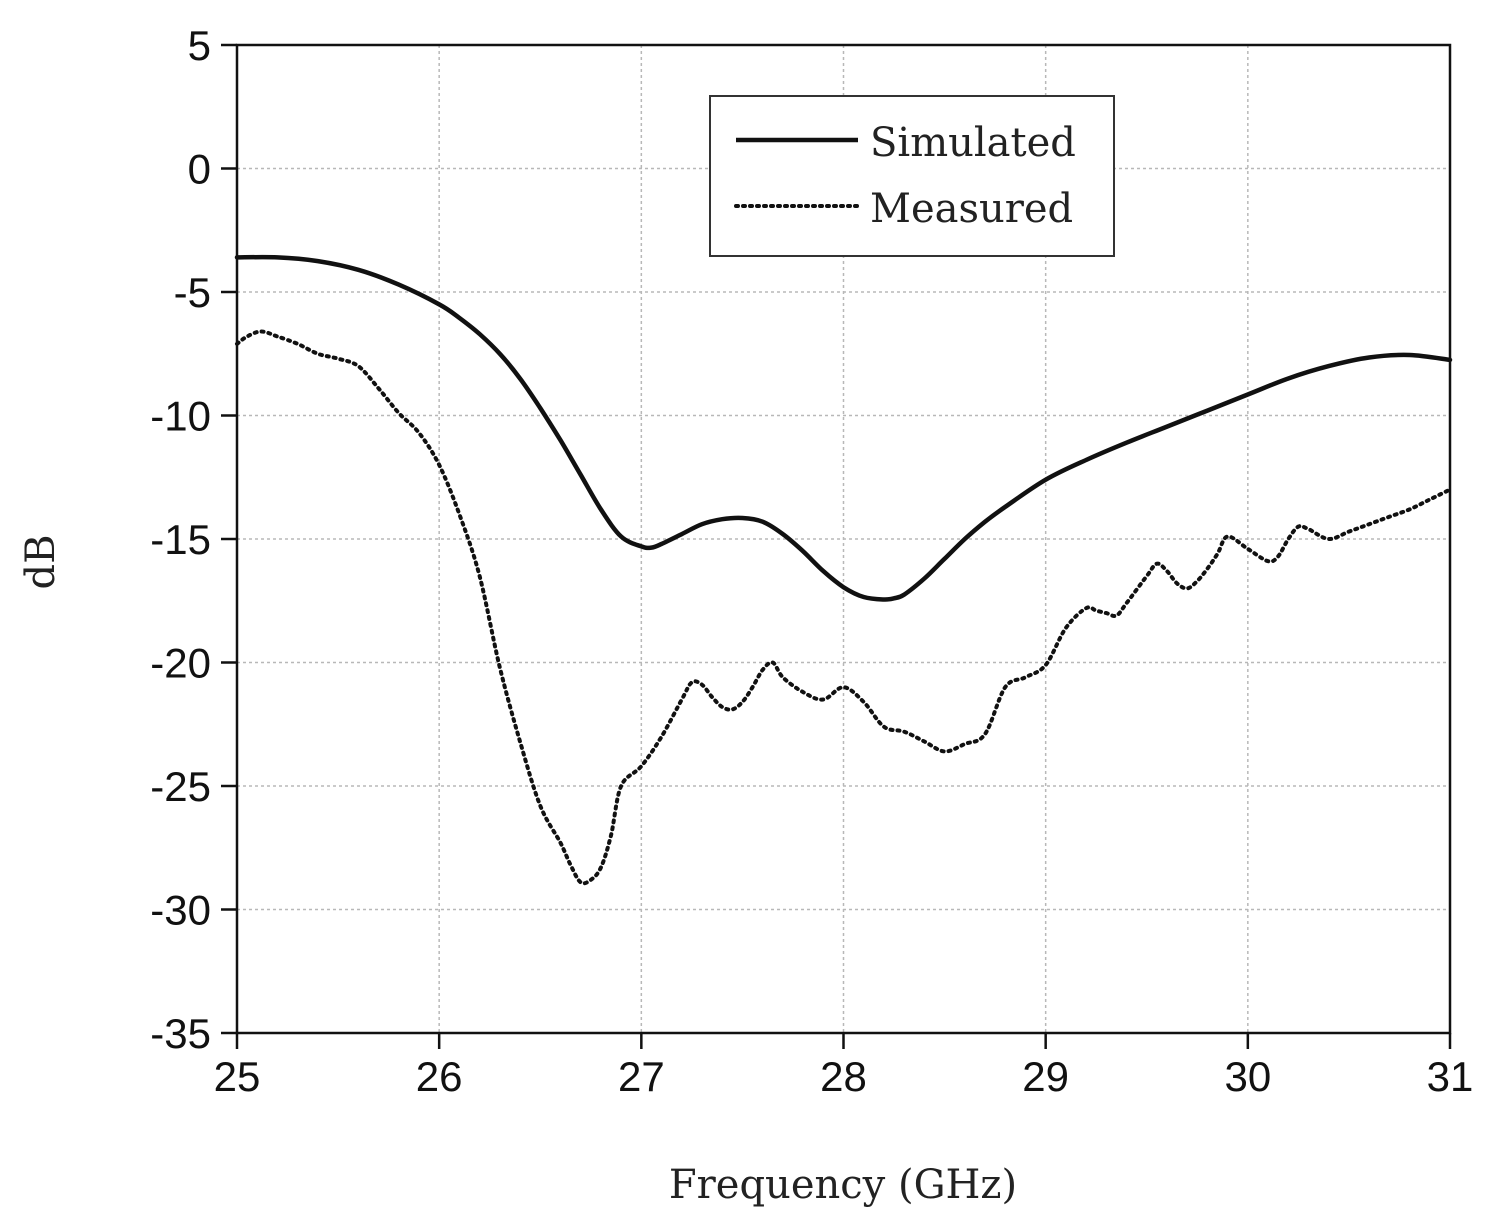 The image size is (1489, 1227). I want to click on y-tick-label: -35, so click(180, 1033).